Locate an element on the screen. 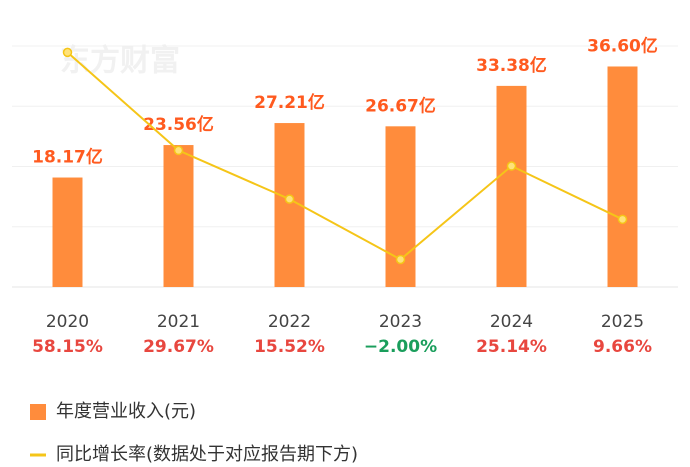 The width and height of the screenshot is (690, 467). x-tick-label: 2023 is located at coordinates (400, 322).